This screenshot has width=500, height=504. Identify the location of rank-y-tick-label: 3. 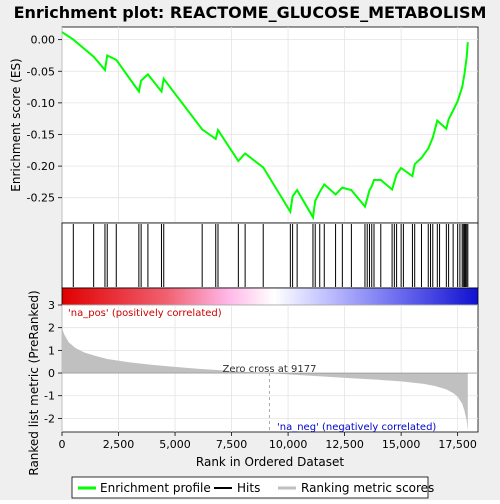
(51, 305).